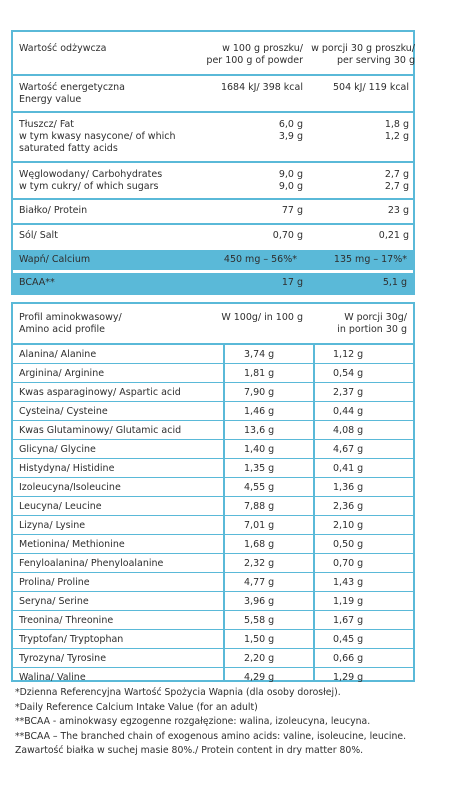 The width and height of the screenshot is (449, 800). Describe the element at coordinates (348, 563) in the screenshot. I see `amino-value-portion: 0,70 g` at that location.